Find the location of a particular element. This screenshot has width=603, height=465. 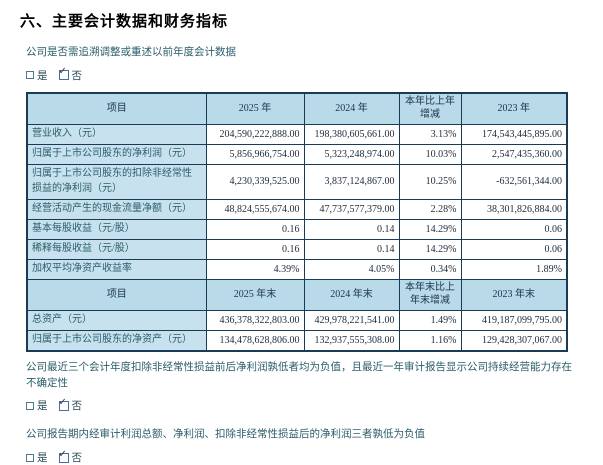

table-cell: 1.49% is located at coordinates (430, 320).